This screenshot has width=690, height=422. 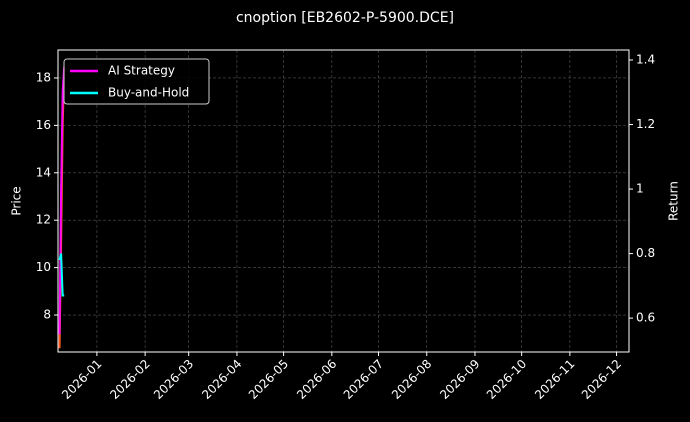 I want to click on y-tick-label: 8, so click(x=47, y=315).